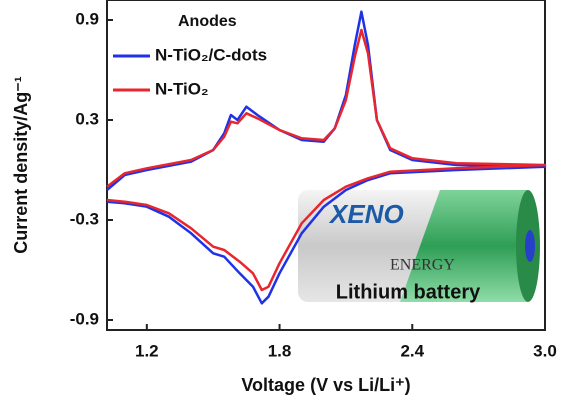  What do you see at coordinates (87, 18) in the screenshot?
I see `y-tick-label: 0.9` at bounding box center [87, 18].